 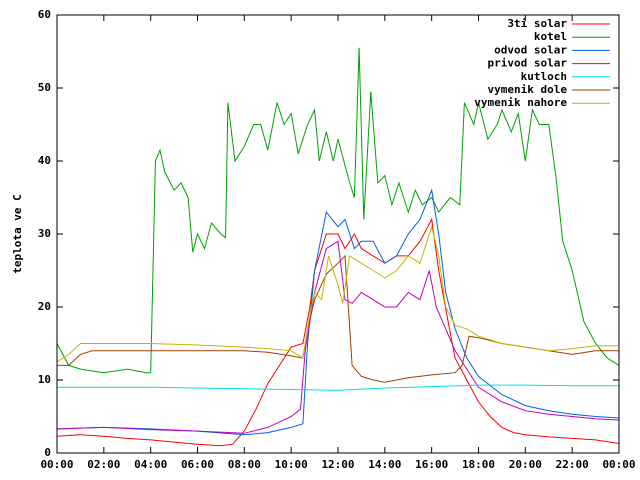 I want to click on y-tick-label: 20, so click(x=44, y=306).